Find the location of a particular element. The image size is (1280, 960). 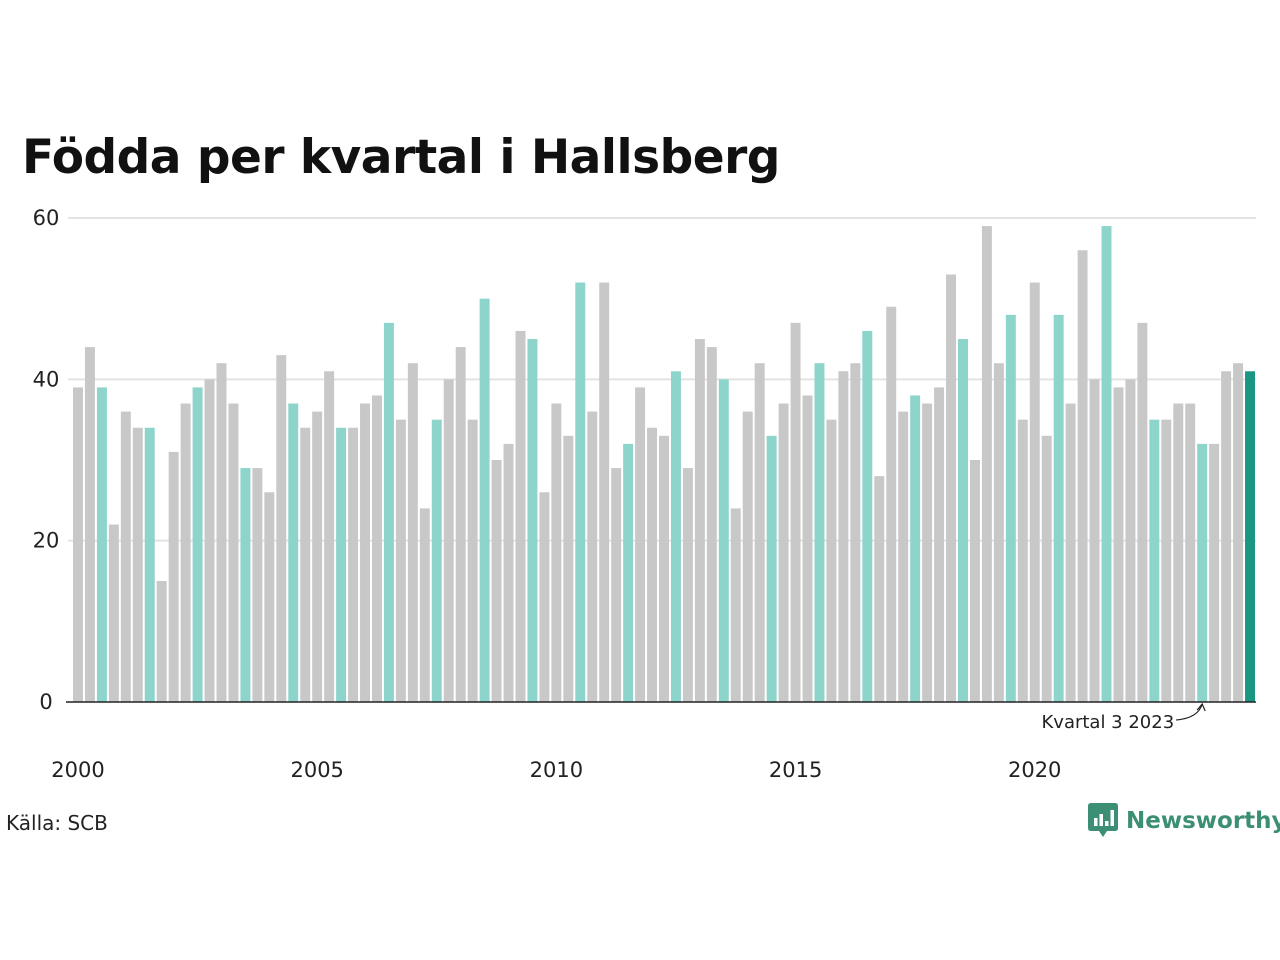

bar-2006-q1 is located at coordinates (365, 552).